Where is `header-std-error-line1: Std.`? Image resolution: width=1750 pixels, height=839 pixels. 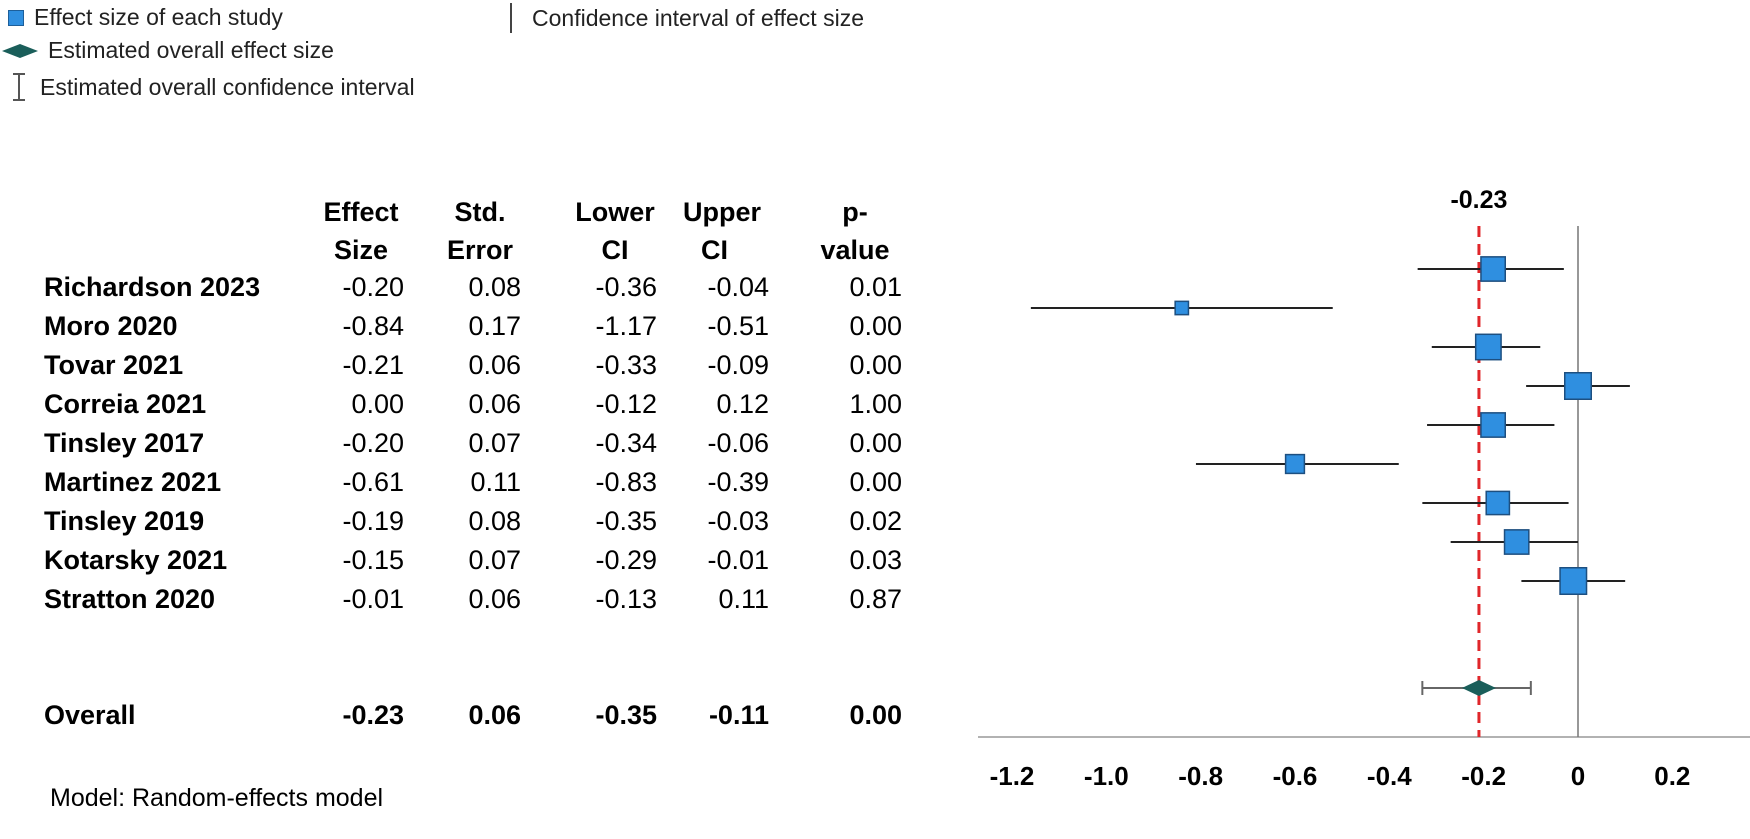 header-std-error-line1: Std. is located at coordinates (480, 212).